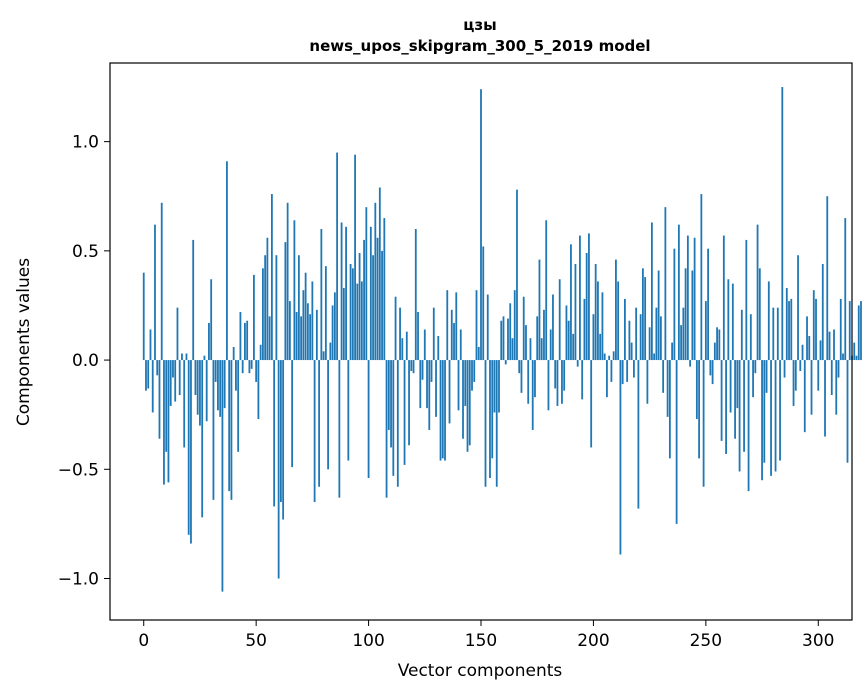 Image resolution: width=867 pixels, height=696 pixels. What do you see at coordinates (368, 641) in the screenshot?
I see `x-tick-label: 100` at bounding box center [368, 641].